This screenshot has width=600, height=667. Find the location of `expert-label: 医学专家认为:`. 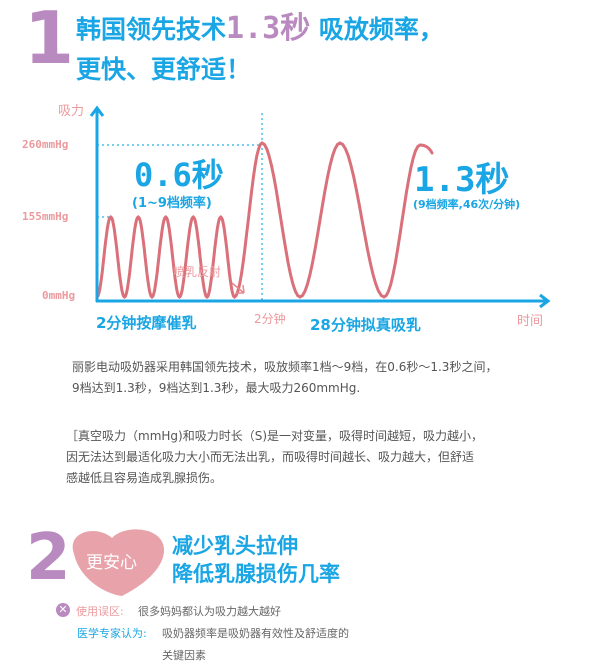

expert-label: 医学专家认为: is located at coordinates (112, 633).